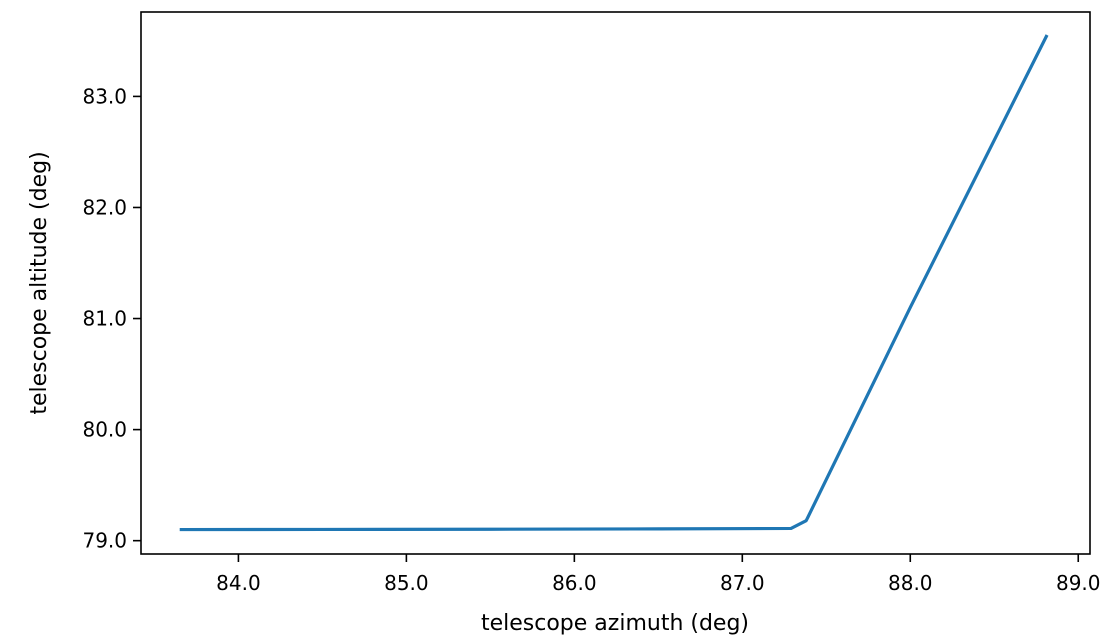 The width and height of the screenshot is (1115, 638). Describe the element at coordinates (104, 319) in the screenshot. I see `y-tick-label: 81.0` at that location.